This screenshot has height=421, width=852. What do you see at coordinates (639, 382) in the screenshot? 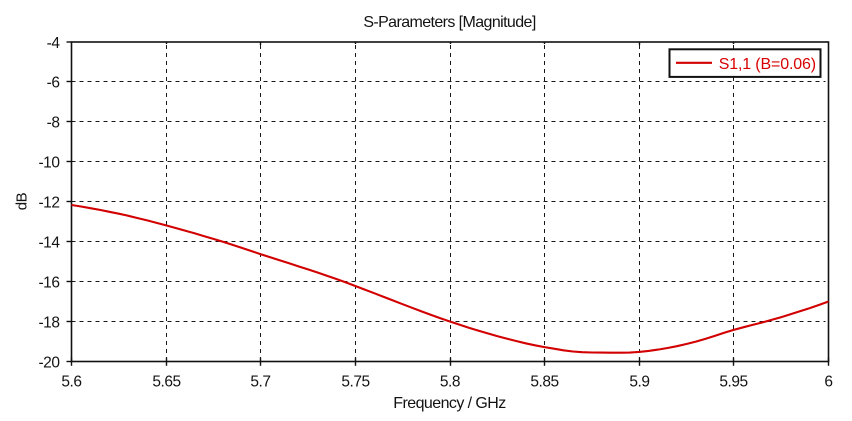
I see `svg-text: 5.9` at bounding box center [639, 382].